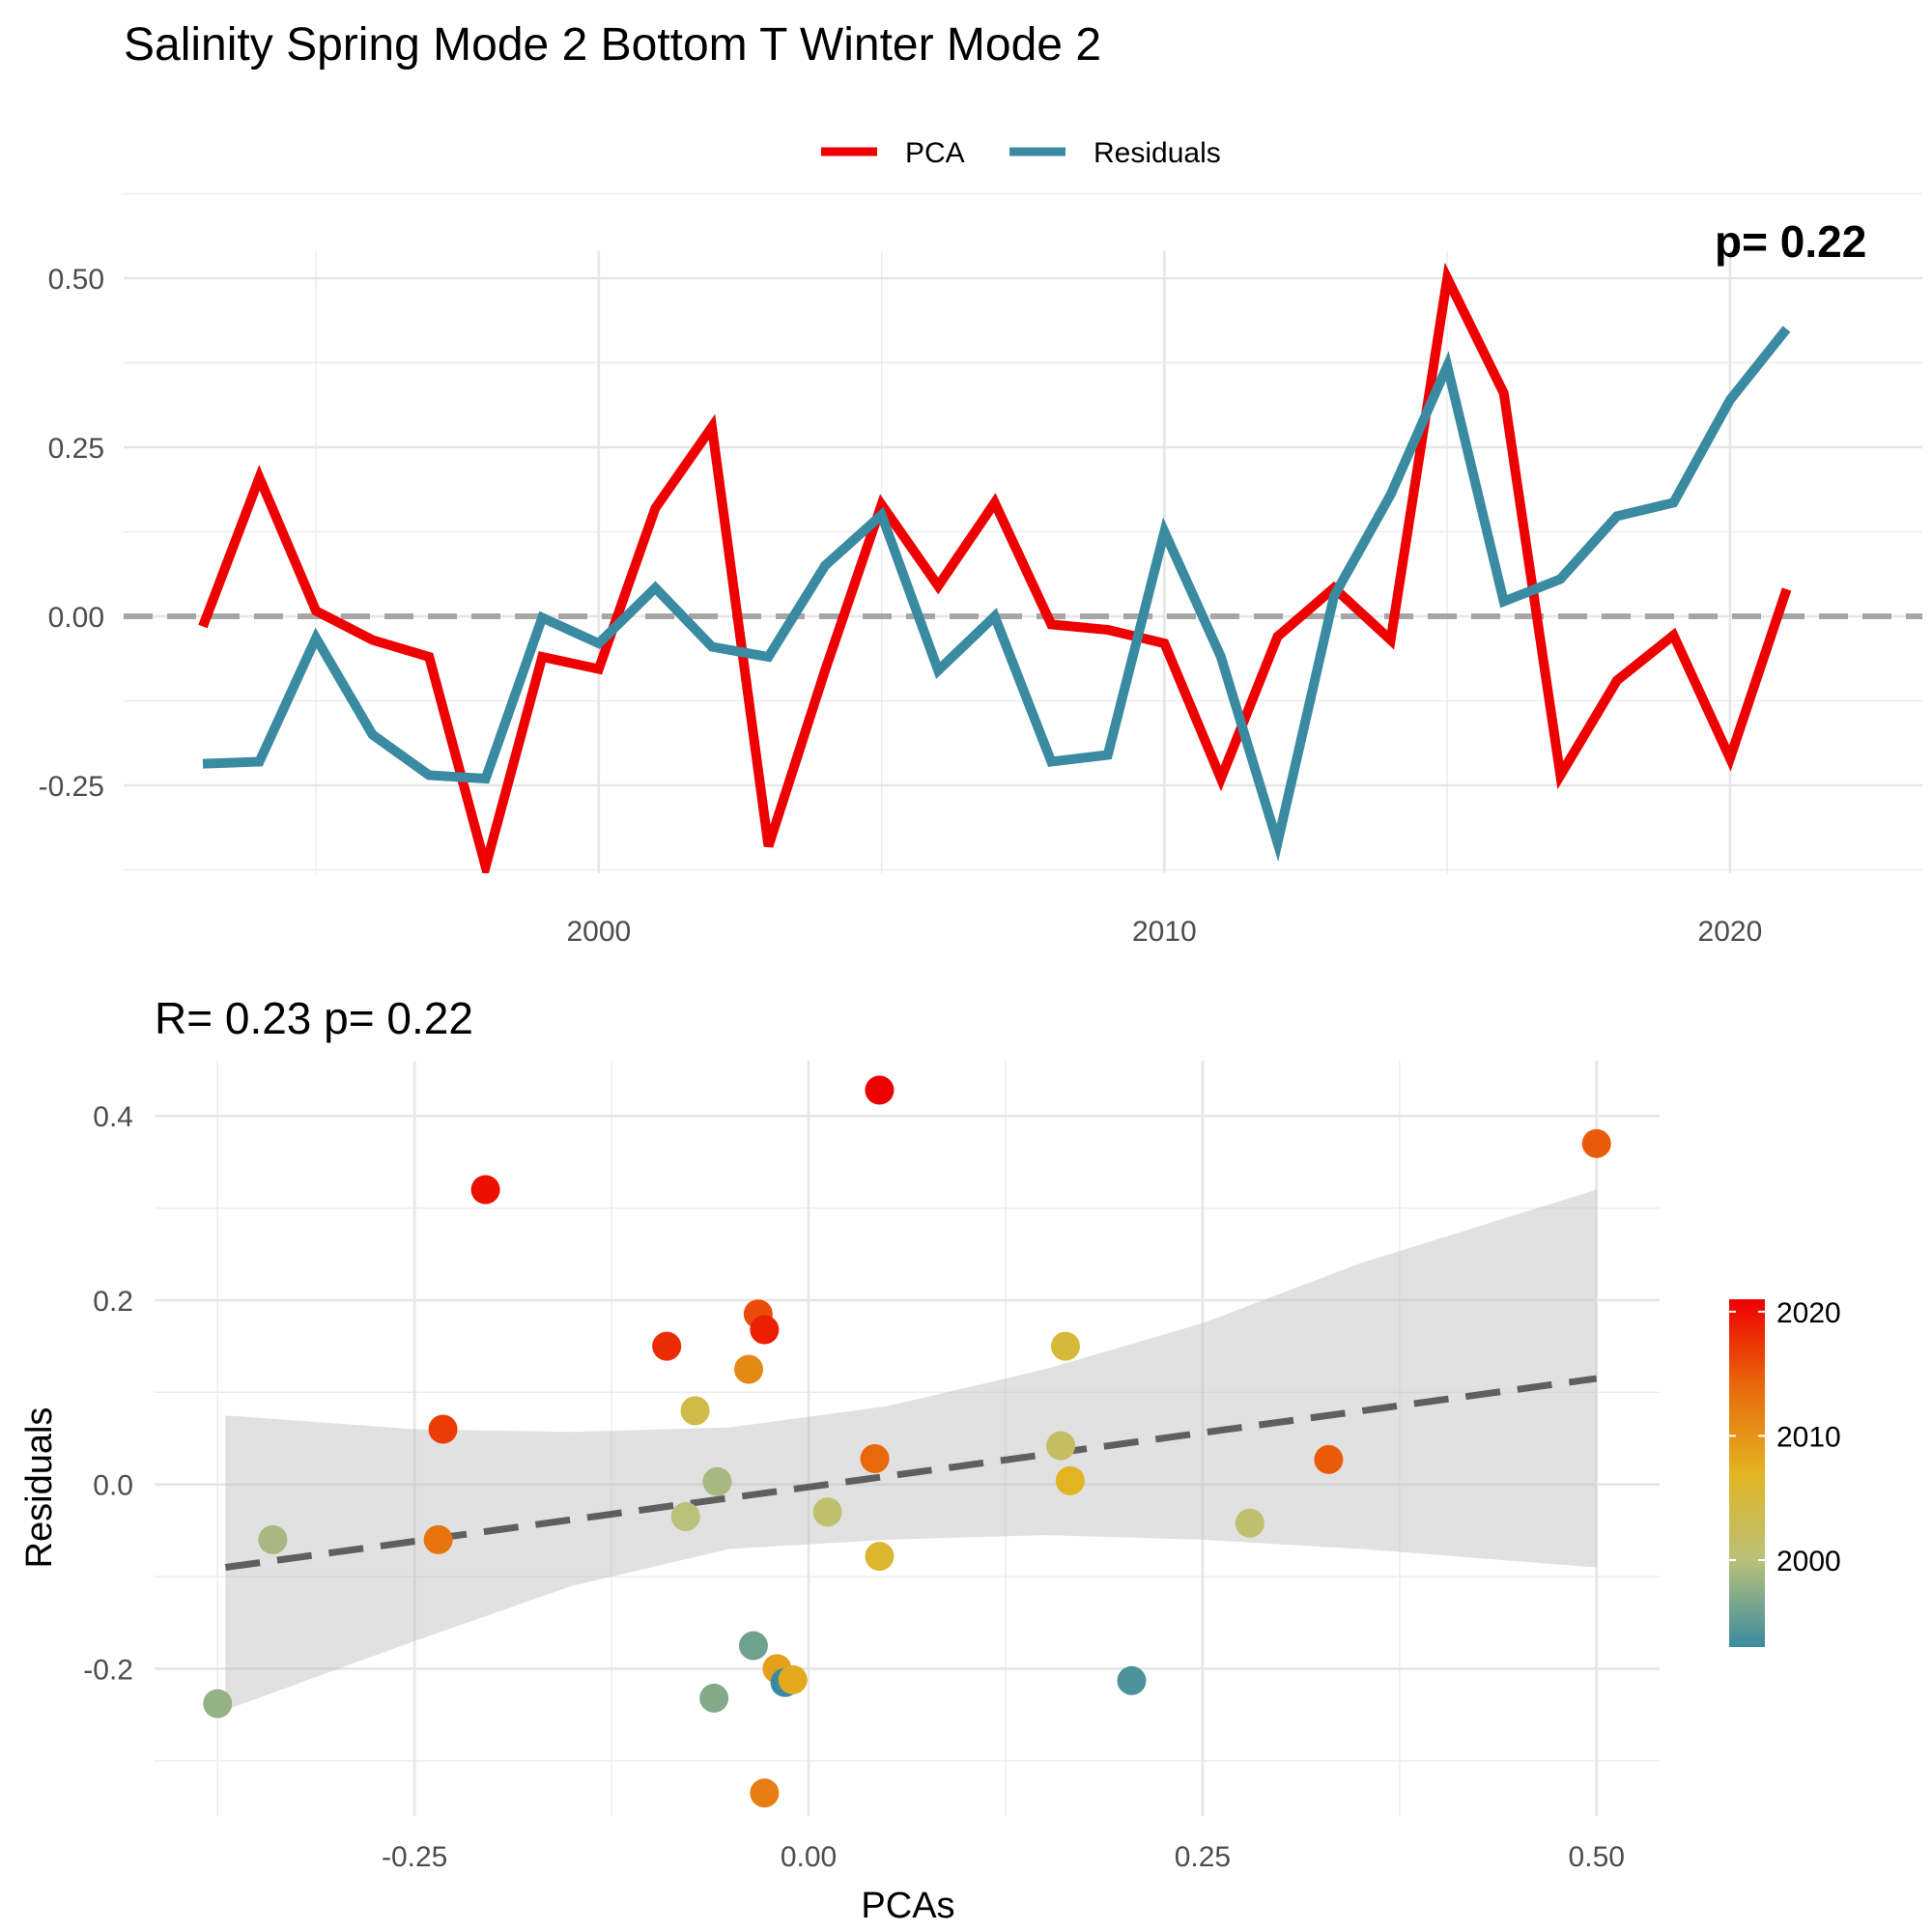  What do you see at coordinates (1808, 1437) in the screenshot?
I see `colorbar-label: 2010` at bounding box center [1808, 1437].